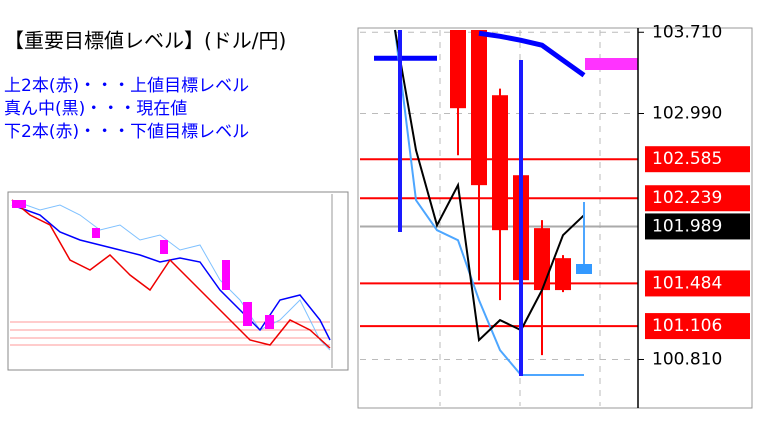  What do you see at coordinates (126, 132) in the screenshot?
I see `legend-line: 下2本(赤)・・・下値目標レベル` at bounding box center [126, 132].